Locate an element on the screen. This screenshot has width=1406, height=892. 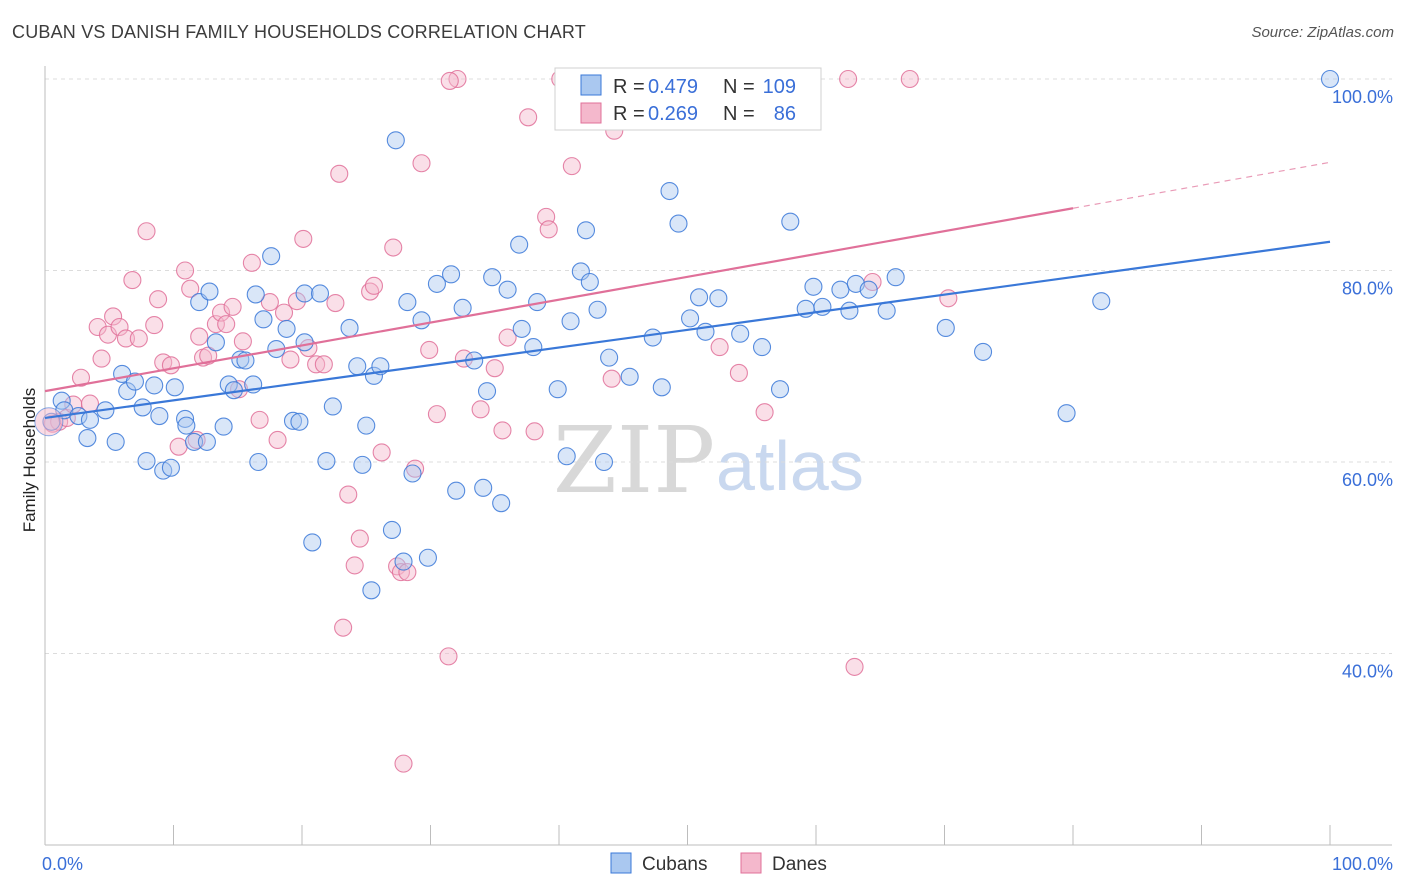
legend-n-value-danes: 86 is located at coordinates (785, 114).